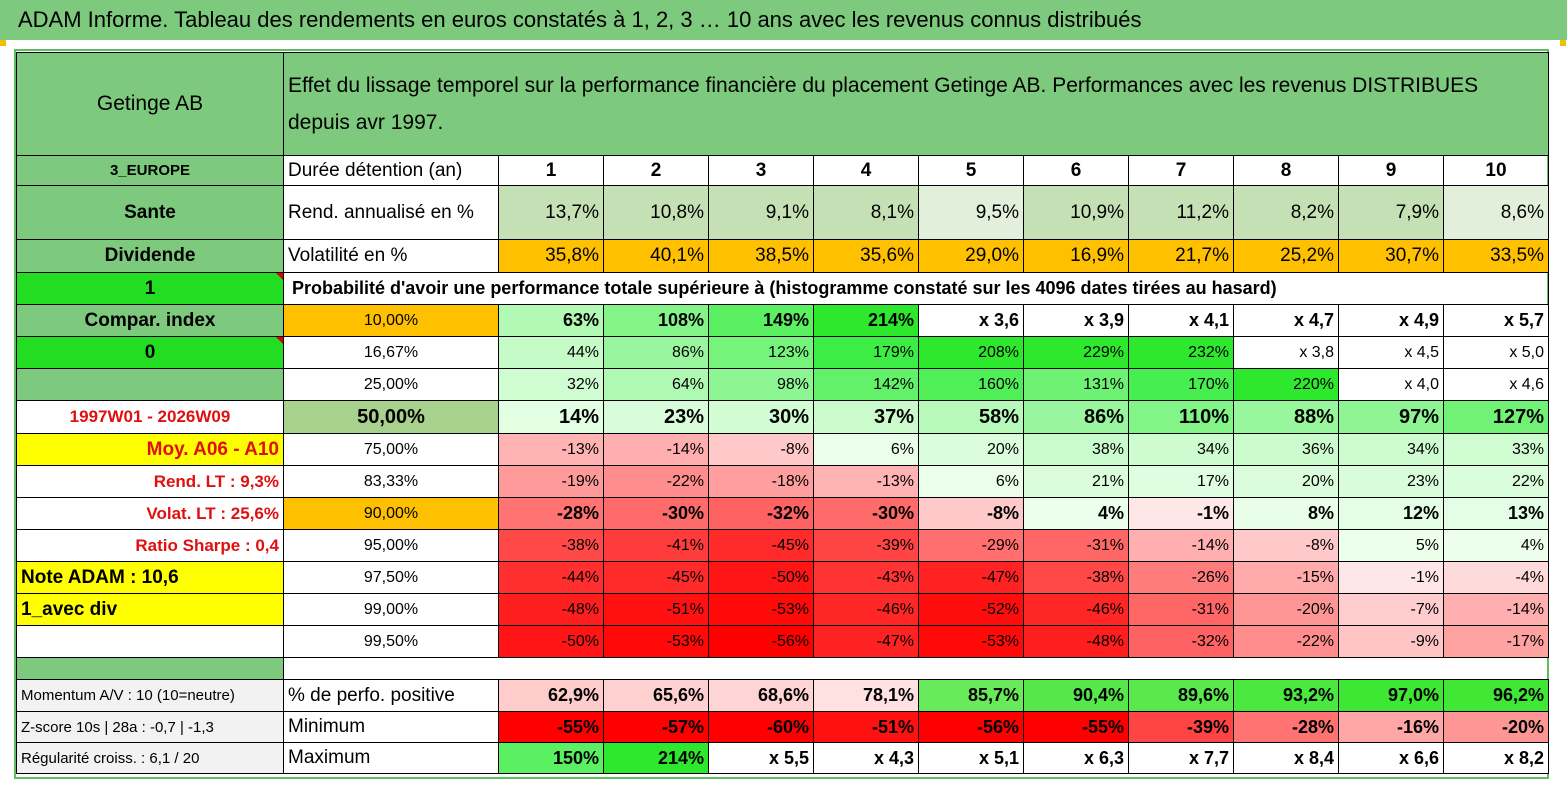  I want to click on value-cell: -20%, so click(1286, 609).